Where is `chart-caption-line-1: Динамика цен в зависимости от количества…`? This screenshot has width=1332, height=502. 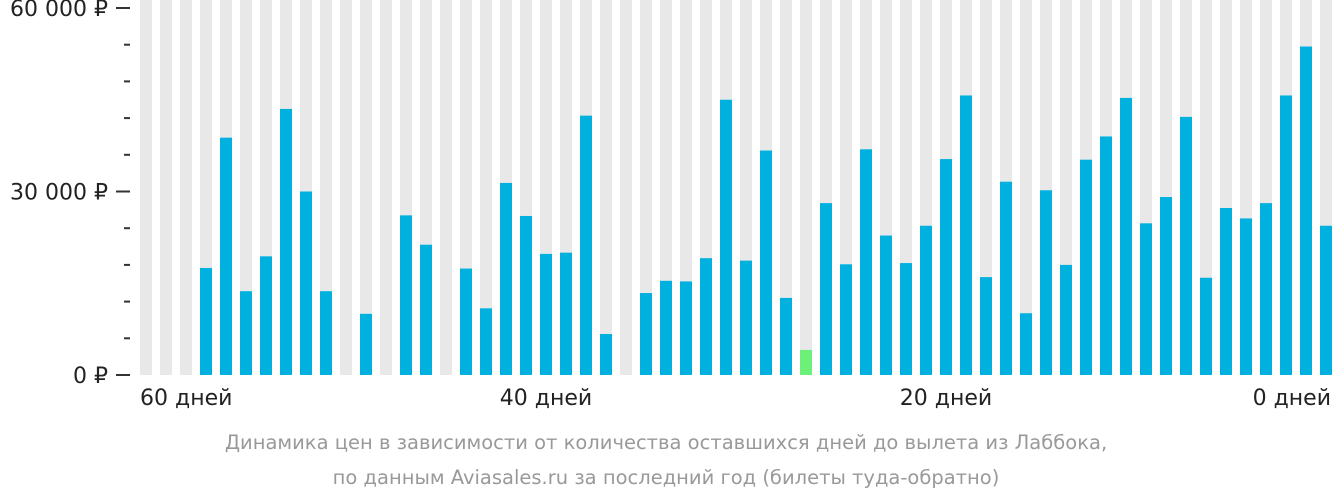
chart-caption-line-1: Динамика цен в зависимости от количества… is located at coordinates (666, 442).